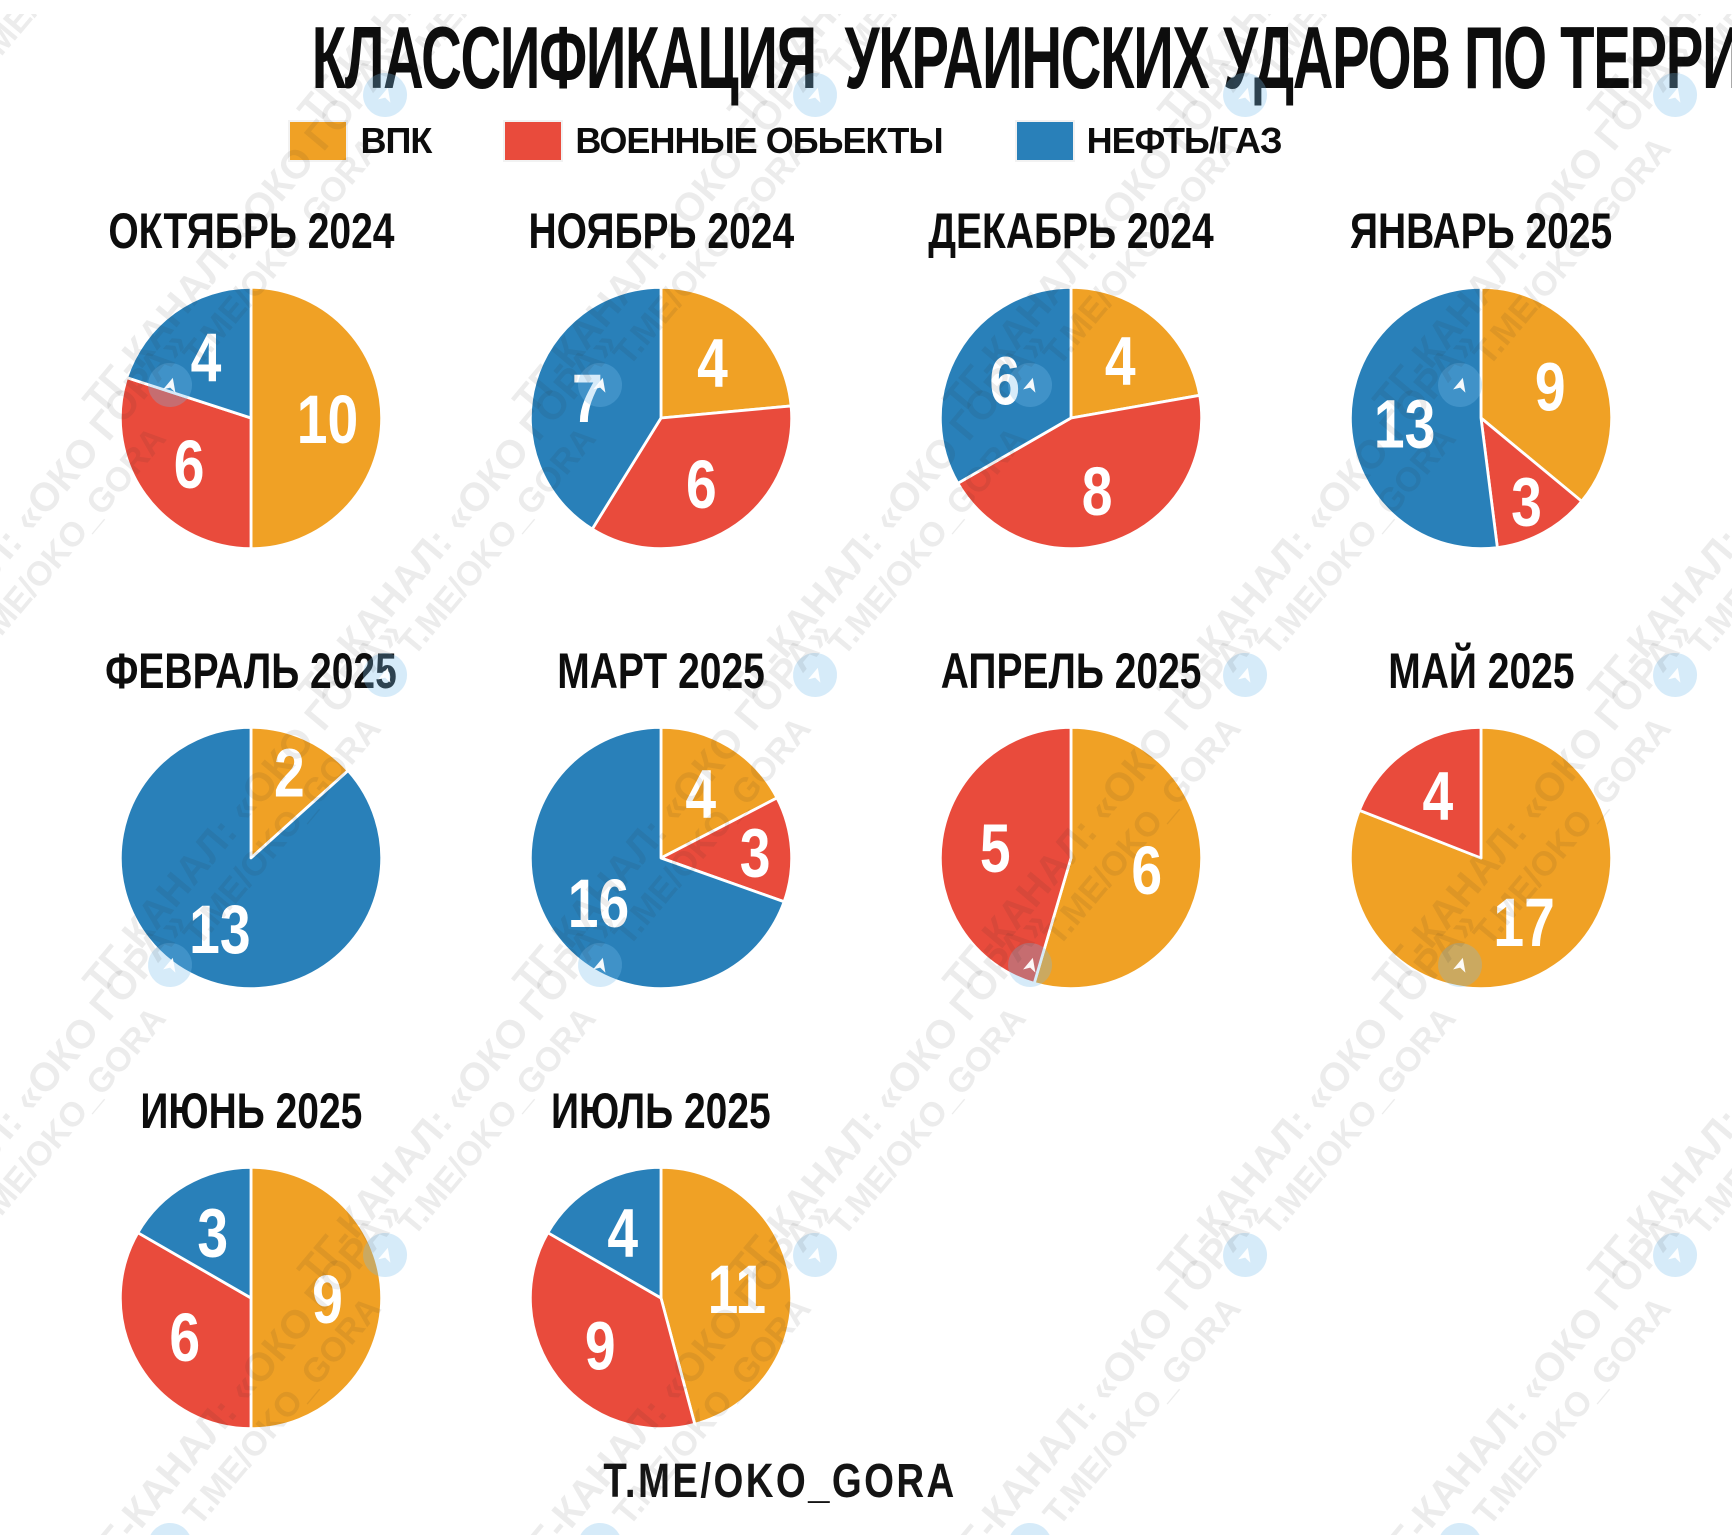 The height and width of the screenshot is (1535, 1732). I want to click on month-title: НОЯБРЬ 2024, so click(661, 231).